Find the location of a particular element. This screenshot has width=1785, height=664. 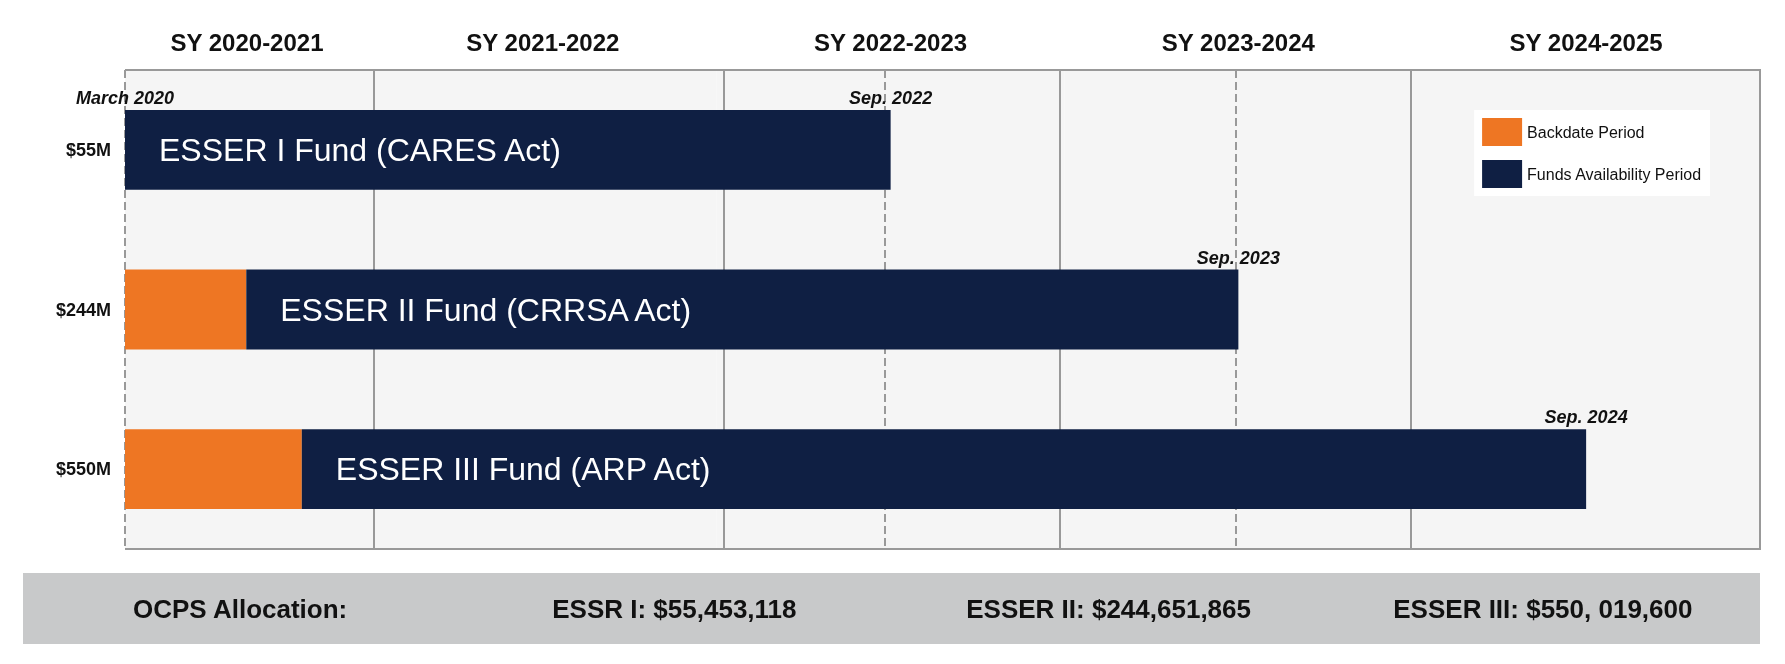

annotation: Sep. 2024 is located at coordinates (1586, 417).